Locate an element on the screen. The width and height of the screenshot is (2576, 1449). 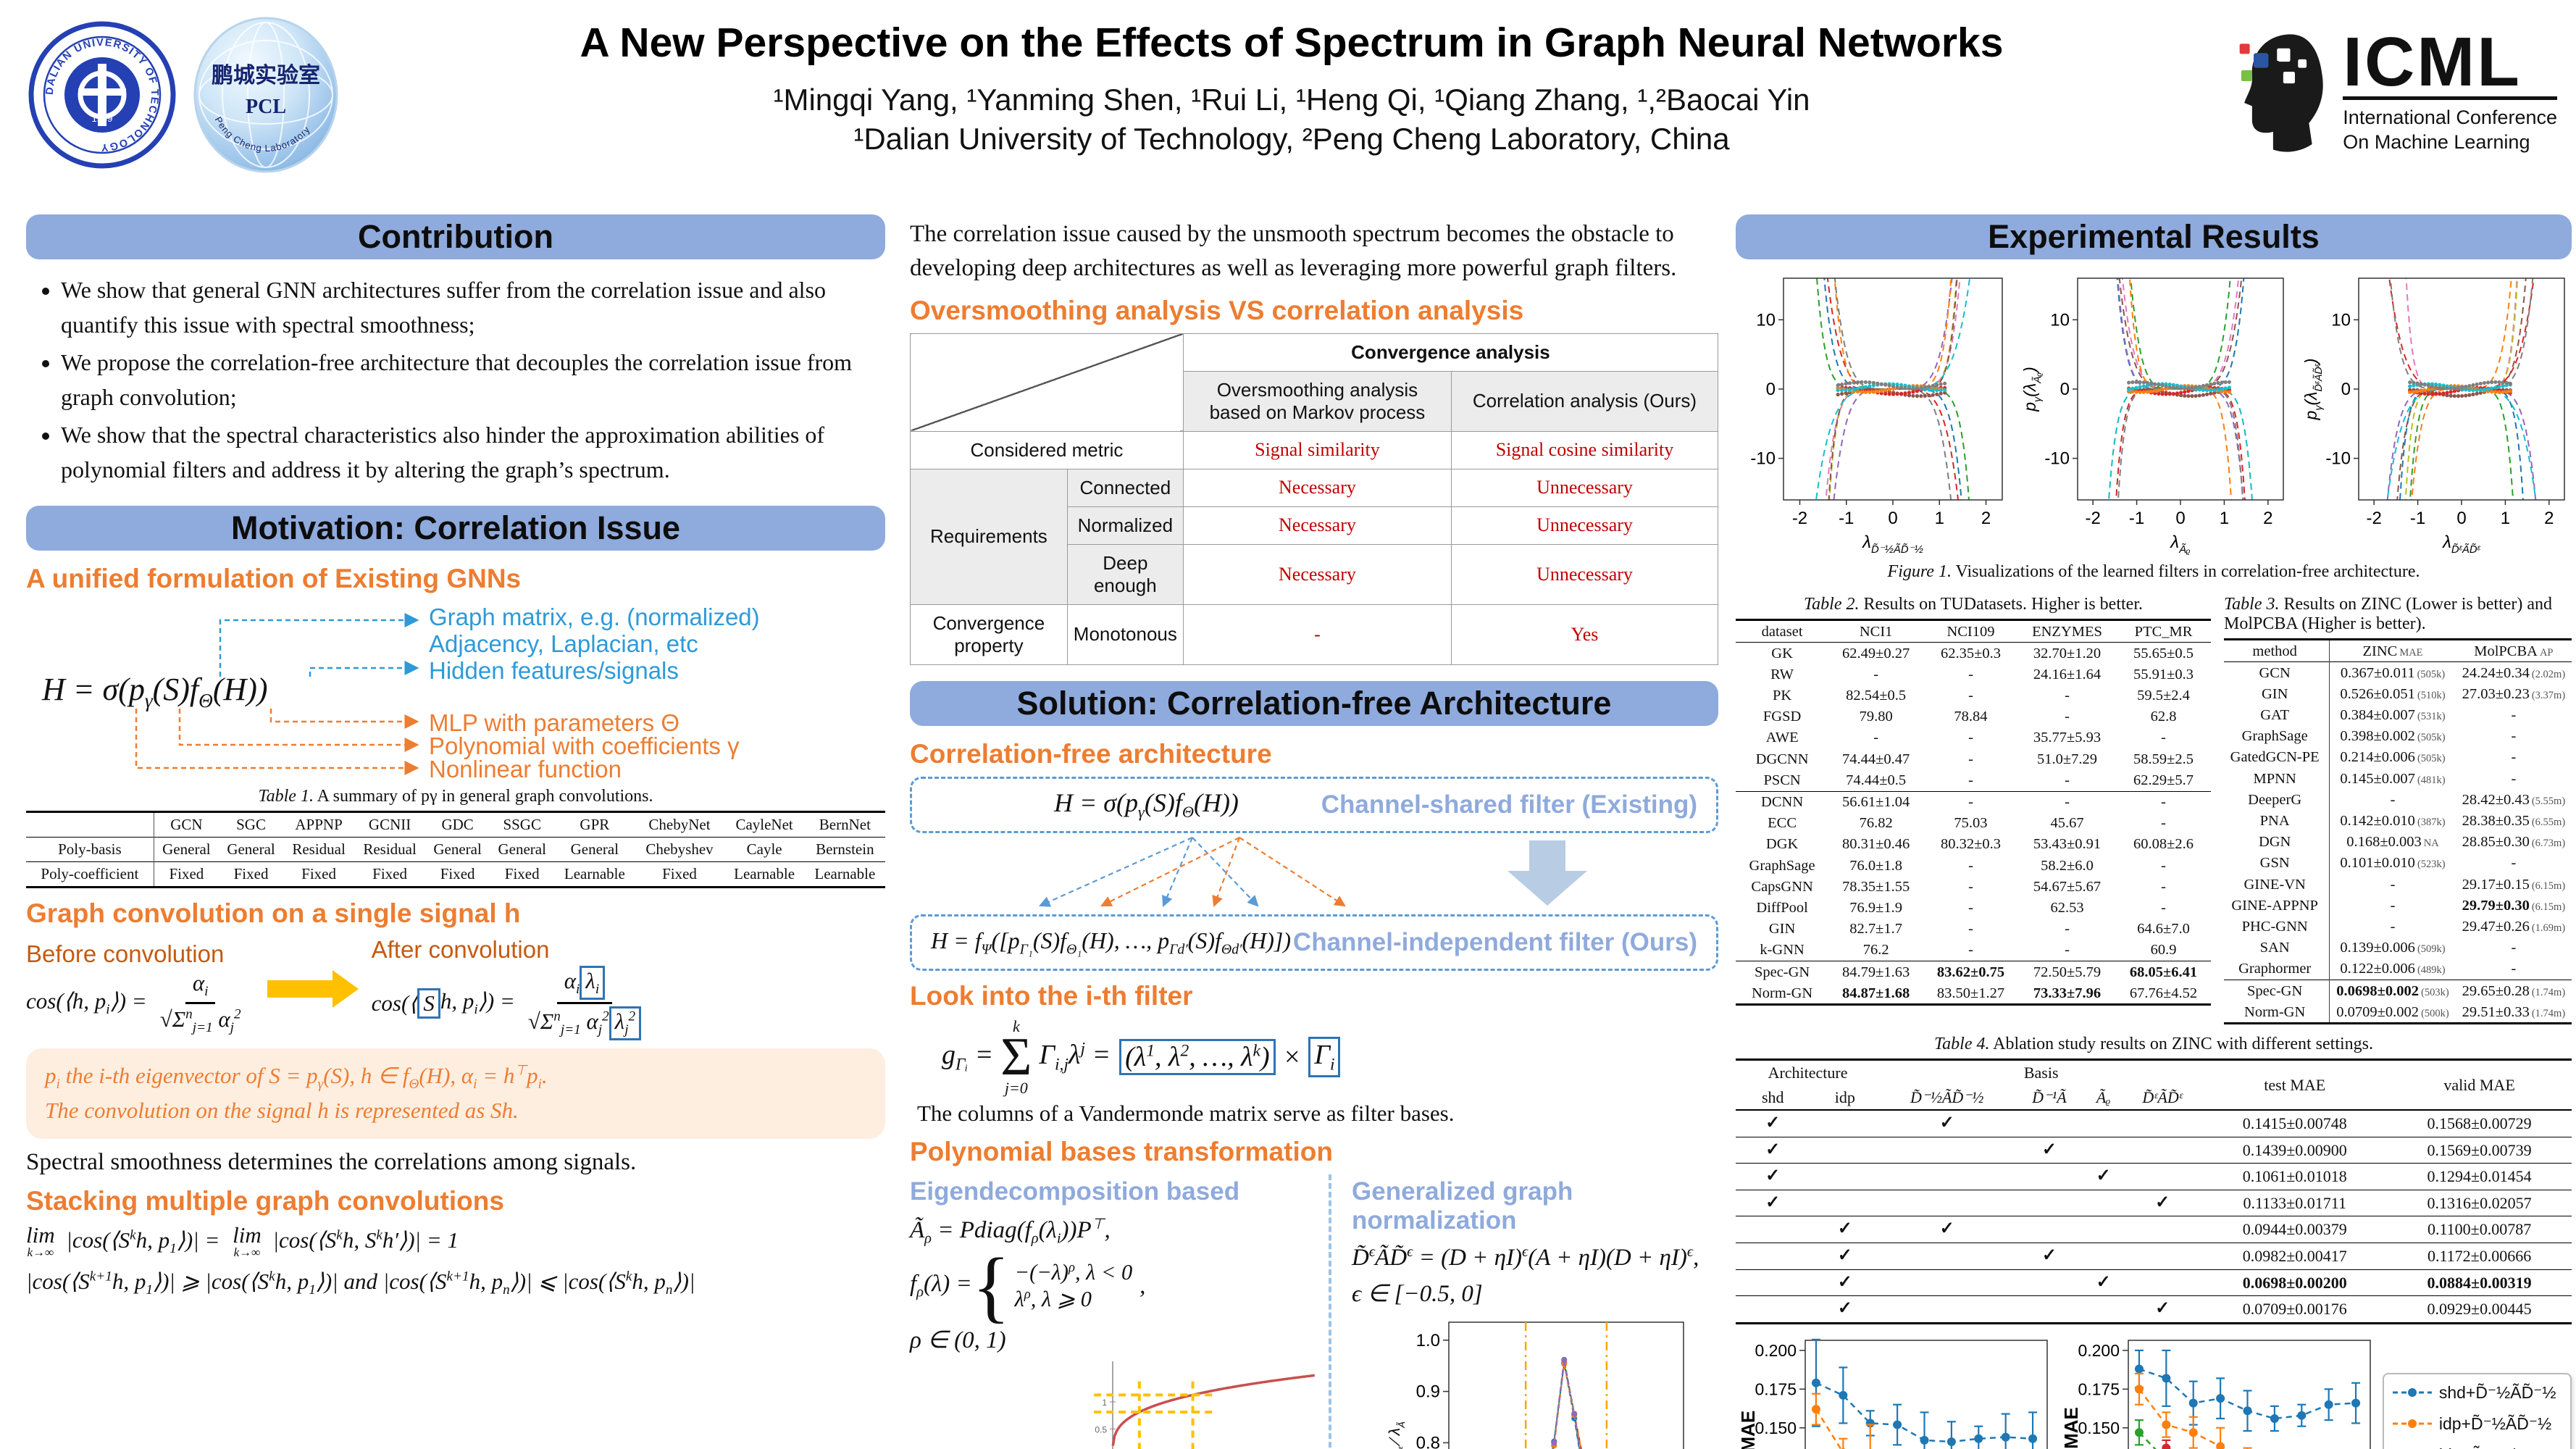
single-signal-heading: Graph convolution on a single signal h is located at coordinates (273, 913).